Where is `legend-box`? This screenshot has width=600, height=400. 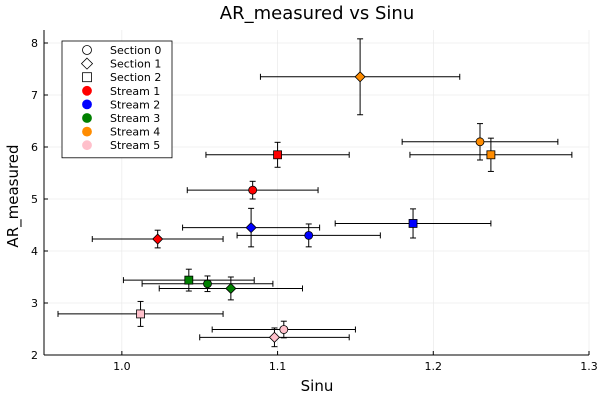
legend-box is located at coordinates (117, 99).